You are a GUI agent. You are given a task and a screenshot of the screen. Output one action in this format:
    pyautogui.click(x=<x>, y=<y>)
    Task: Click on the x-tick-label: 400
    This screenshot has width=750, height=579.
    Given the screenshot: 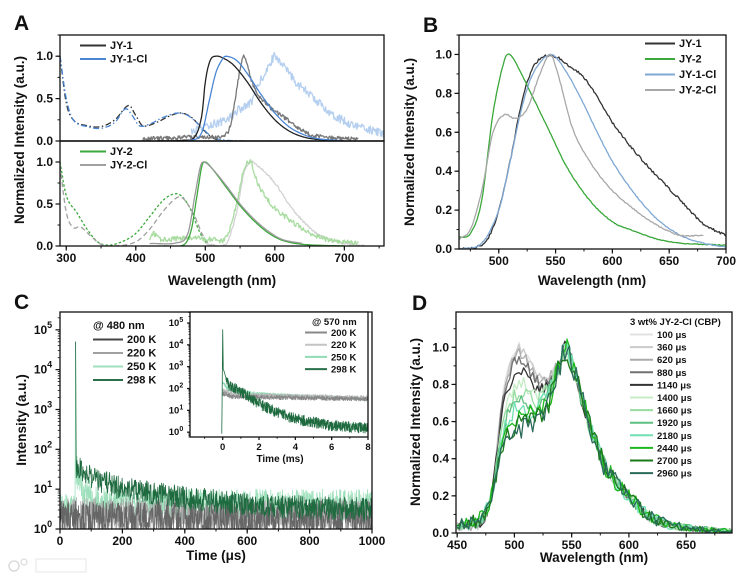 What is the action you would take?
    pyautogui.click(x=136, y=258)
    